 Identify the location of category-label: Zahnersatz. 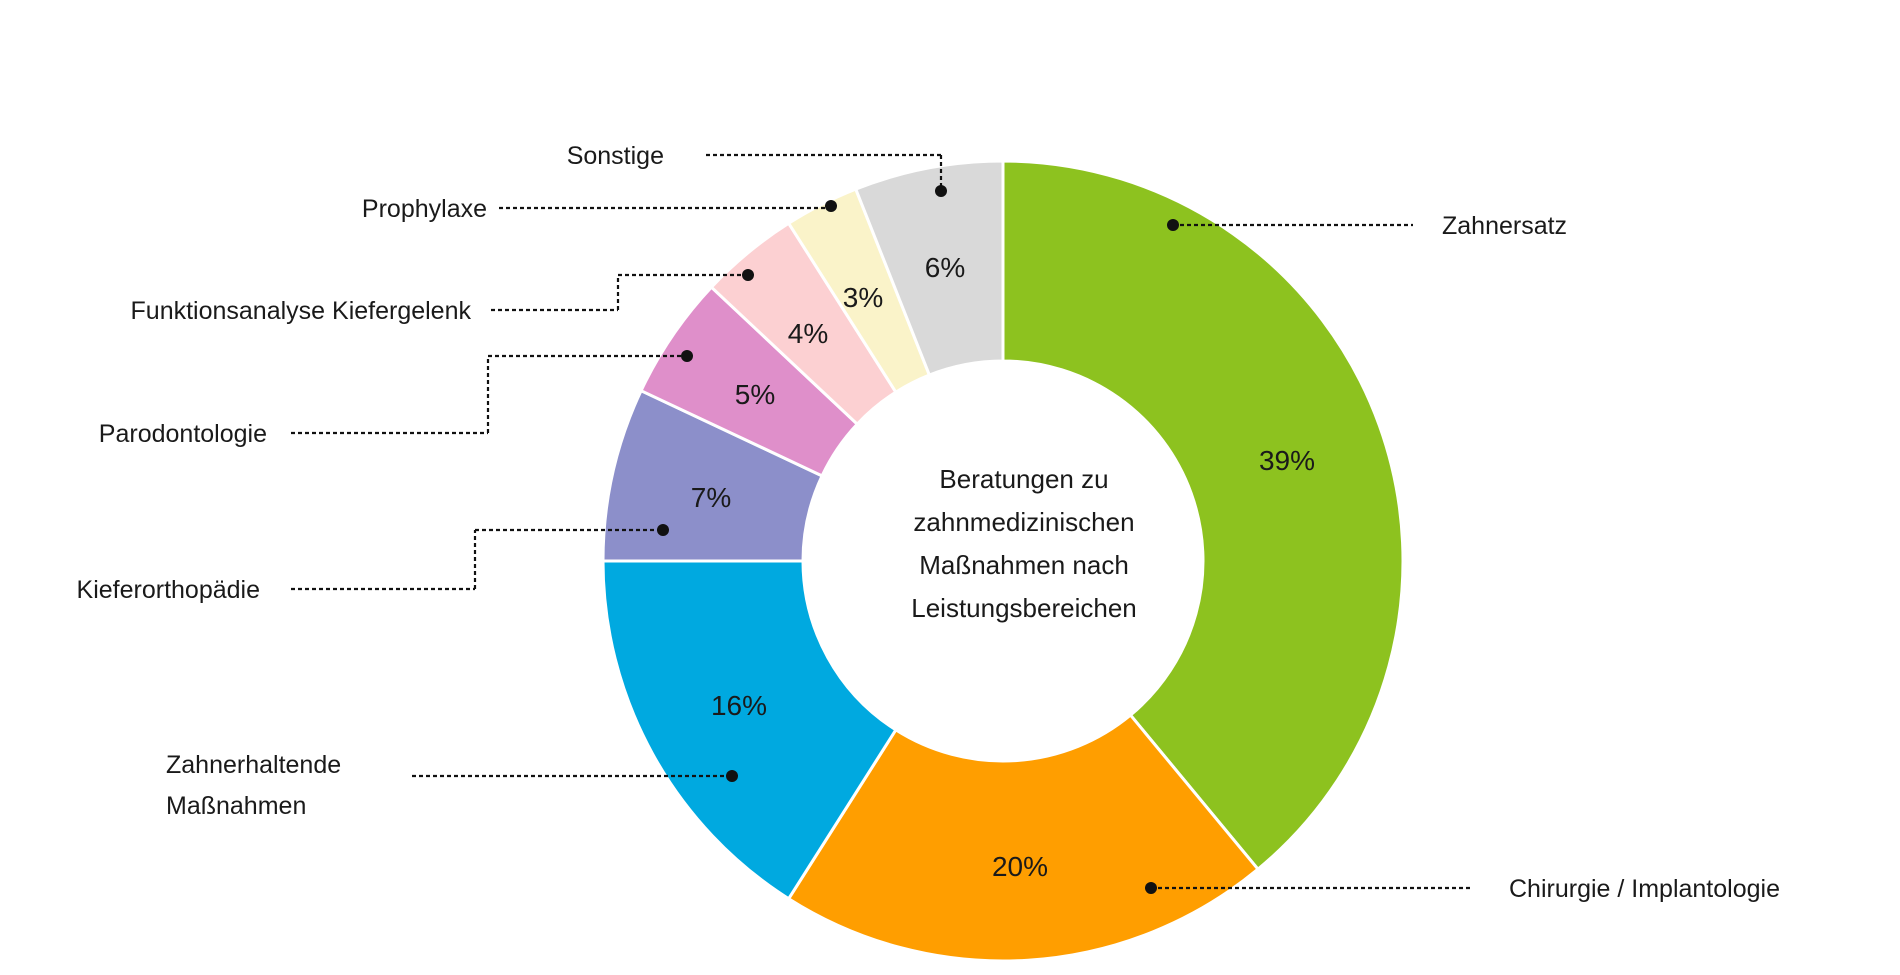
(1504, 226).